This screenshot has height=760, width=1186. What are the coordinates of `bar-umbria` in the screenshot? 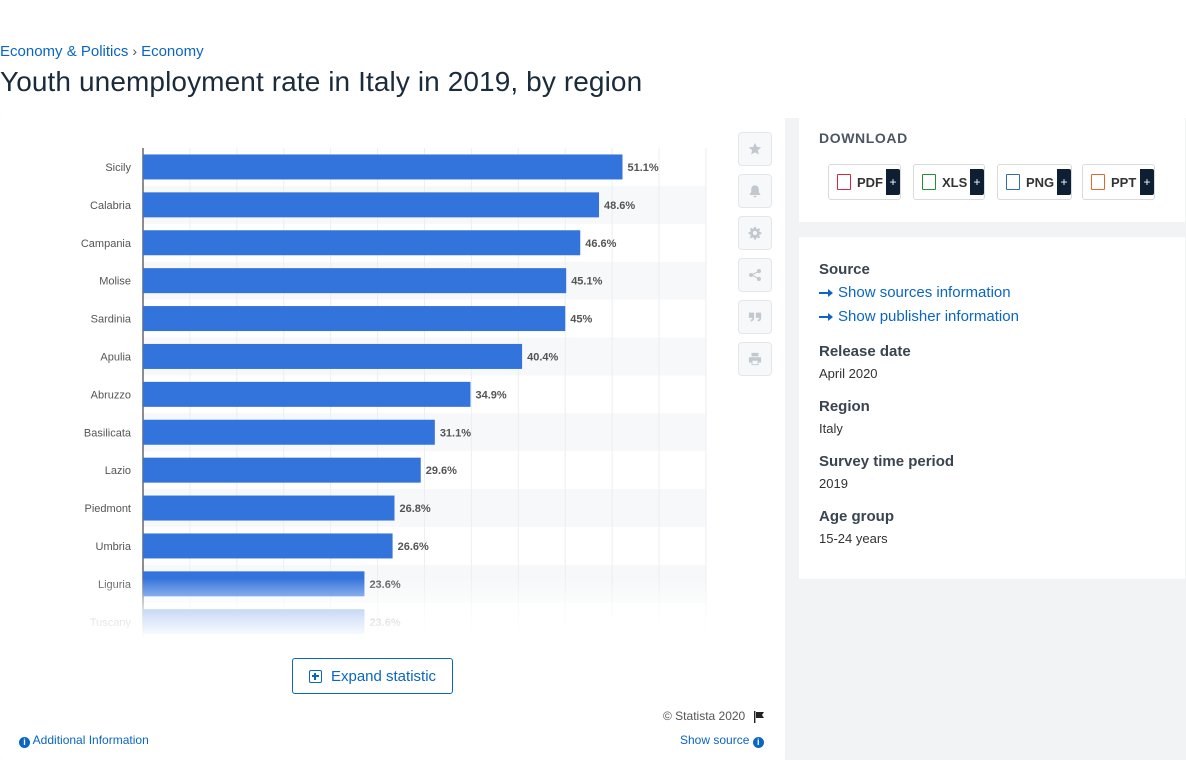 It's located at (268, 546).